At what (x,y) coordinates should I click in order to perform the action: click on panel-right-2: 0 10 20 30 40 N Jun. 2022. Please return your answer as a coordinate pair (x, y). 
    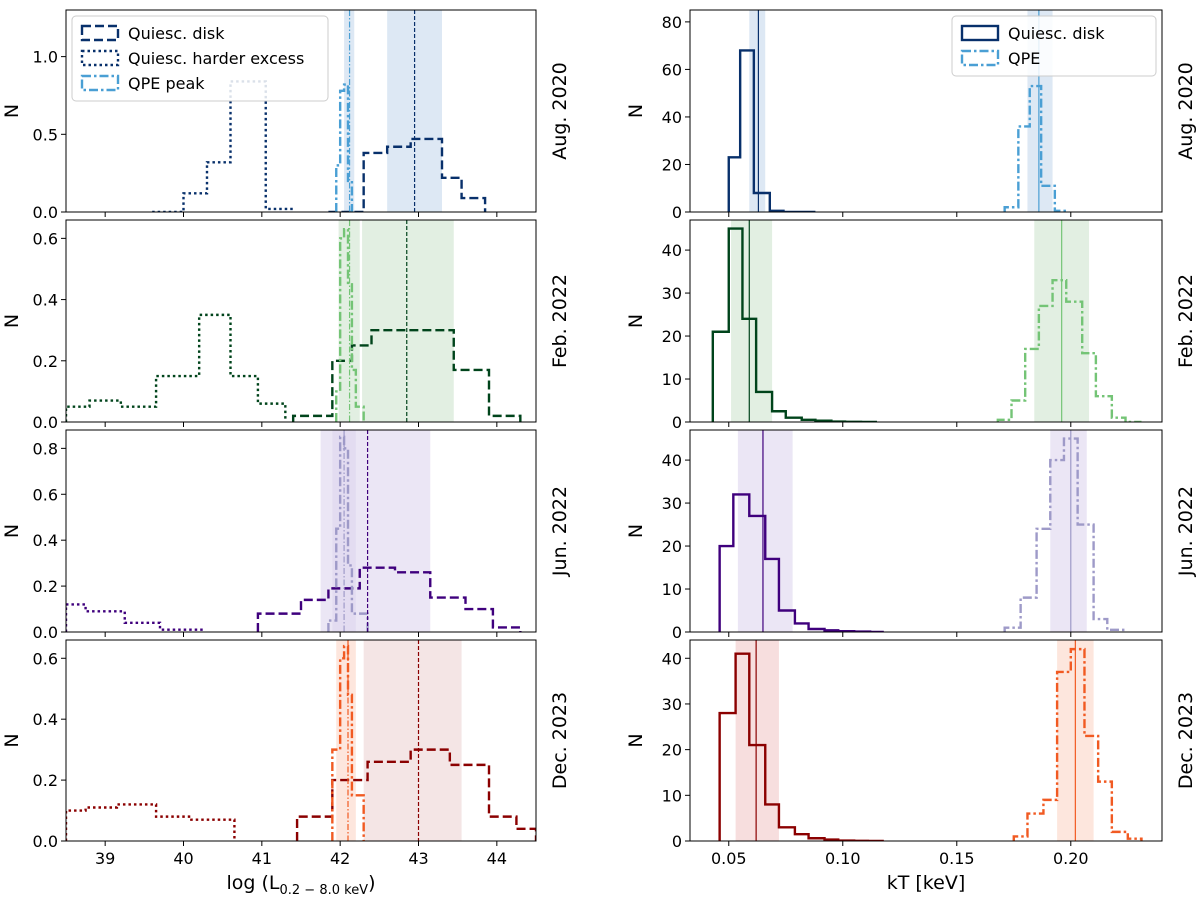
    Looking at the image, I should click on (911, 535).